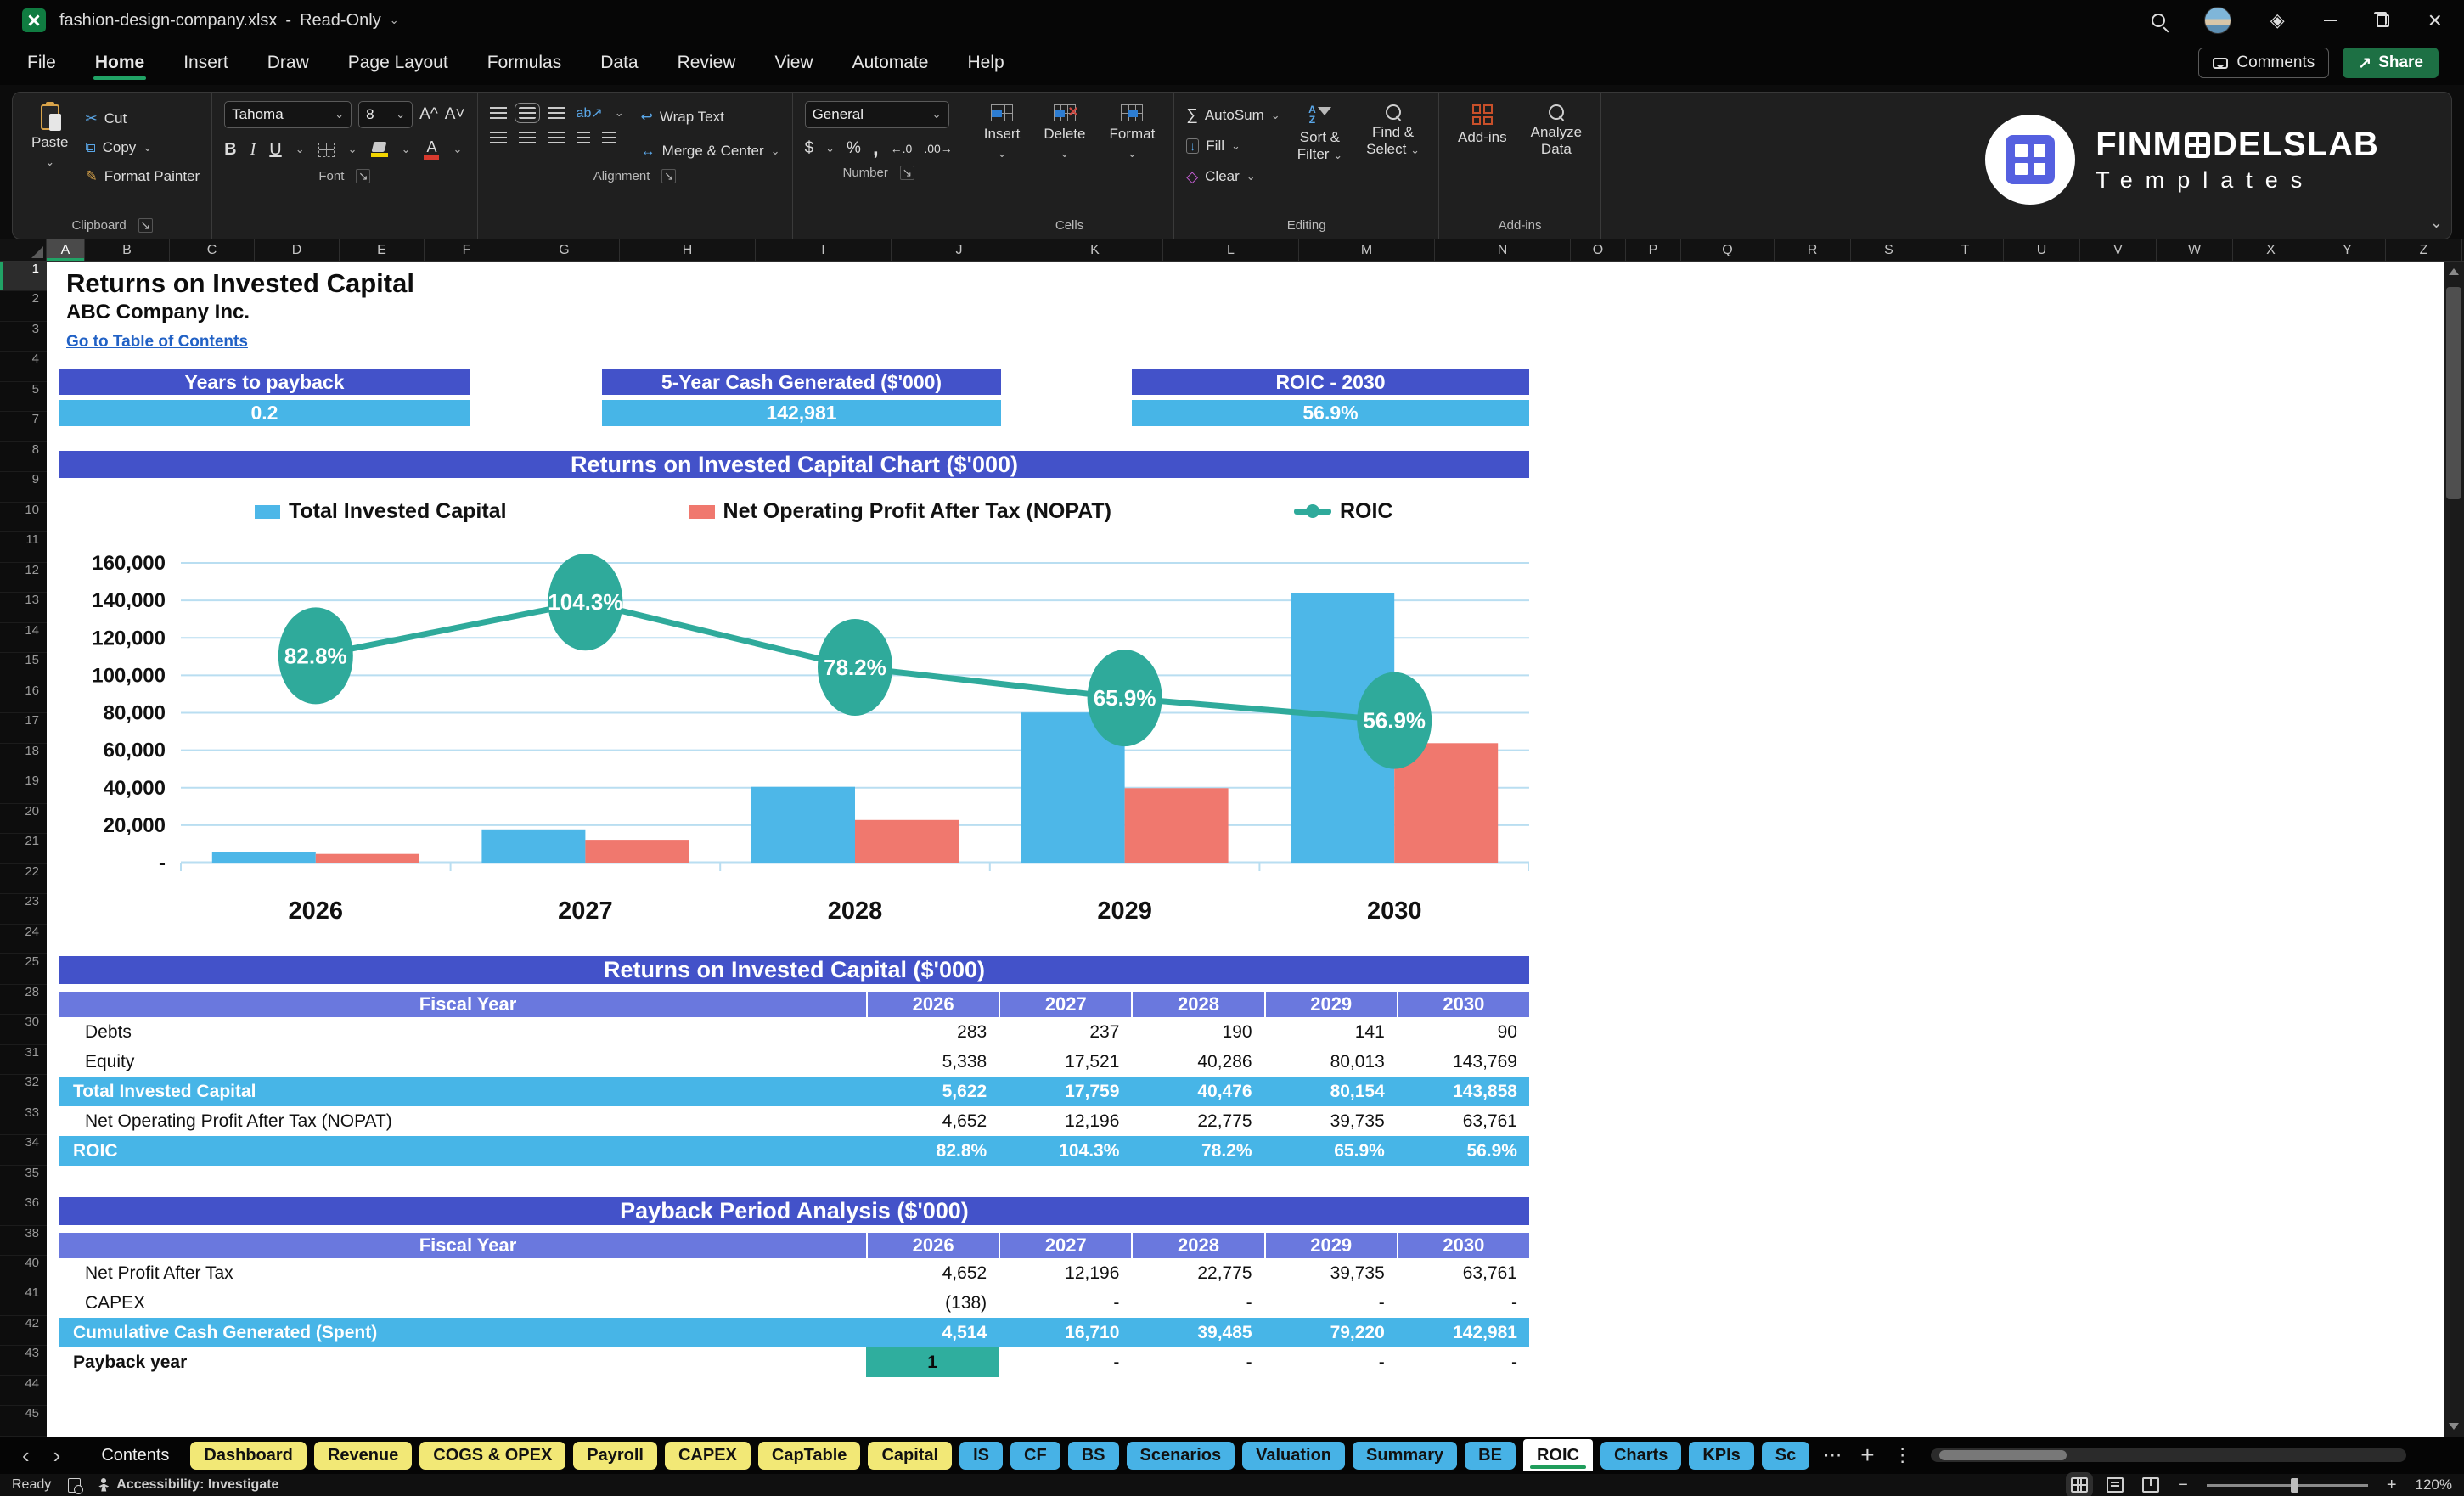 The height and width of the screenshot is (1496, 2464). What do you see at coordinates (682, 117) in the screenshot?
I see `wrap-text-button: ↩ Wrap Text` at bounding box center [682, 117].